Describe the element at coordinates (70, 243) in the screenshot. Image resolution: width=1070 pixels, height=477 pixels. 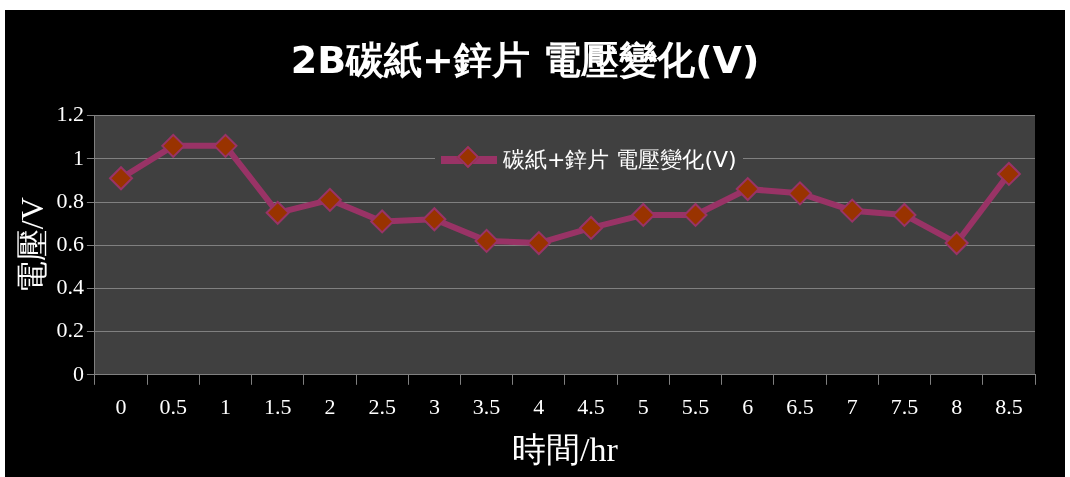
I see `y-tick-label: 0.6` at that location.